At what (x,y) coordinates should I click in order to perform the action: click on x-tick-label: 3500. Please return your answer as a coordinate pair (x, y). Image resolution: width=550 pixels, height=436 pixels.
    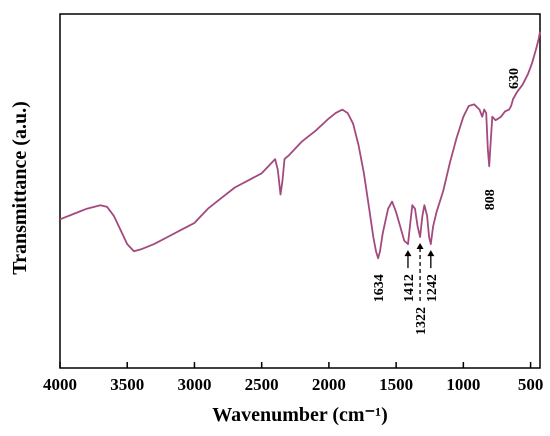
    Looking at the image, I should click on (127, 384).